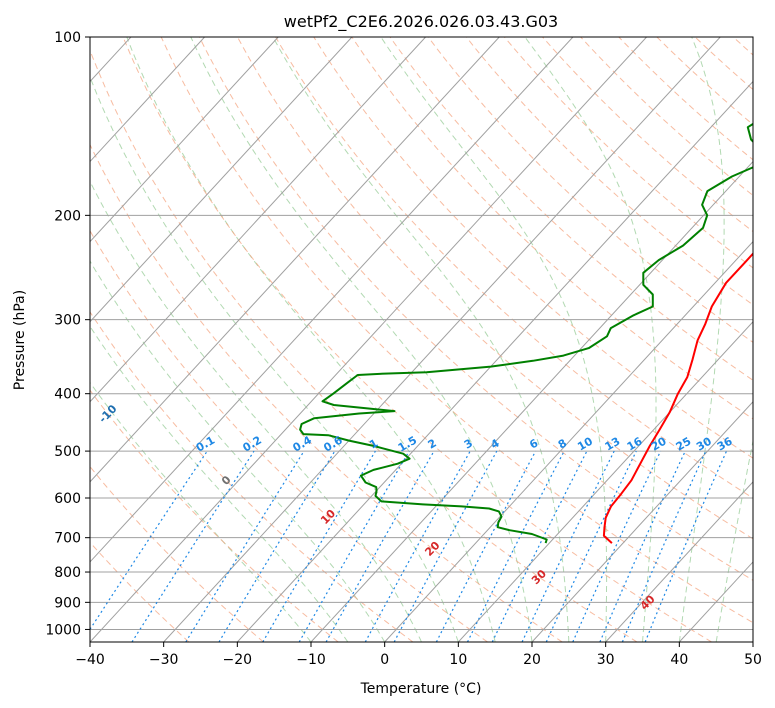 The image size is (775, 708). What do you see at coordinates (679, 660) in the screenshot?
I see `x-tick-label: 40` at bounding box center [679, 660].